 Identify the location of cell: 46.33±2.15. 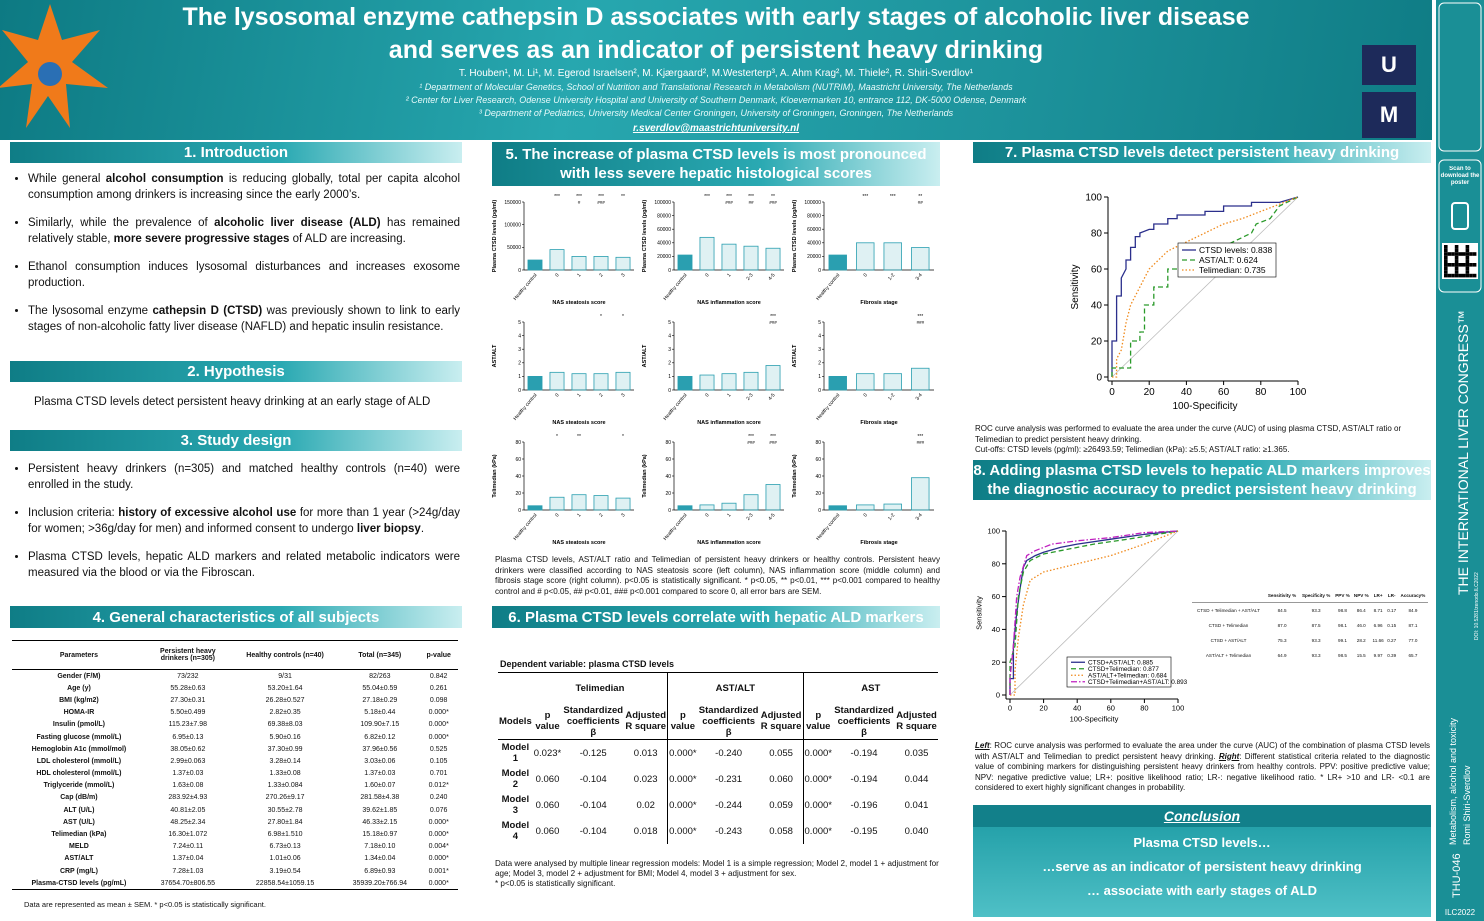
(380, 822).